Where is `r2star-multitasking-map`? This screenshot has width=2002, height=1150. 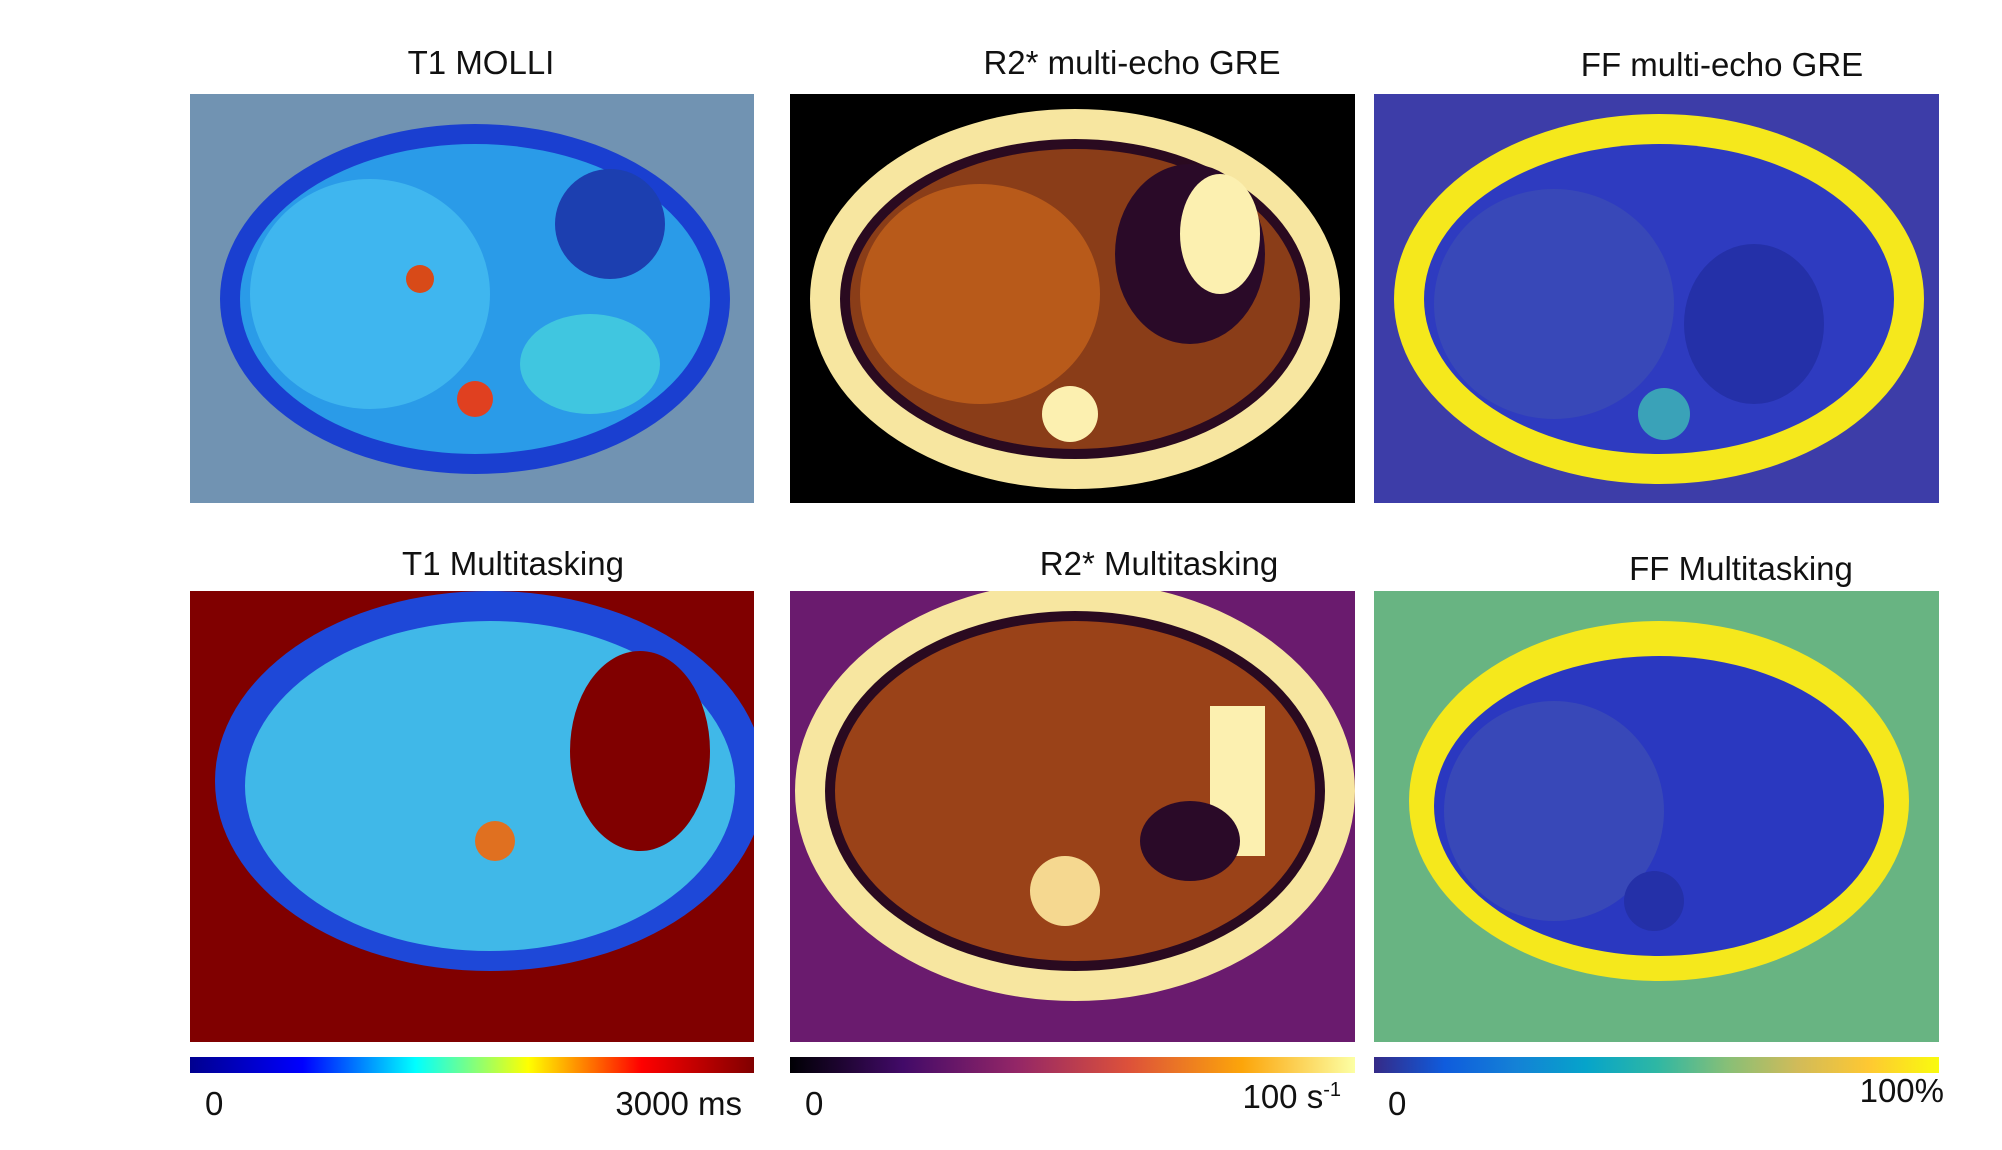
r2star-multitasking-map is located at coordinates (1072, 816).